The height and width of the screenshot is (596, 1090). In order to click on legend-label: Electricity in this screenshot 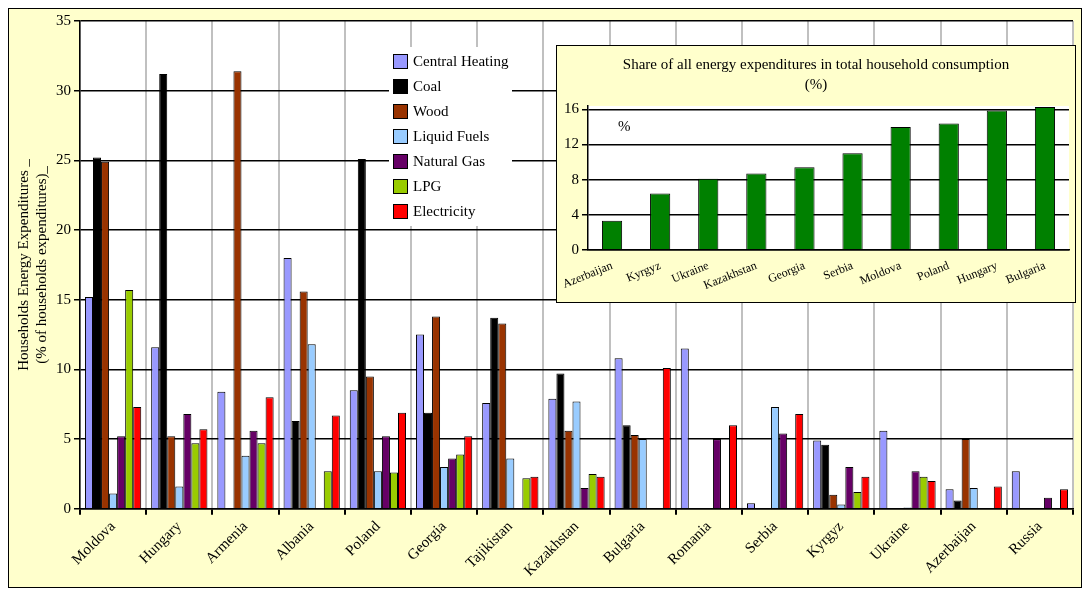, I will do `click(444, 211)`.